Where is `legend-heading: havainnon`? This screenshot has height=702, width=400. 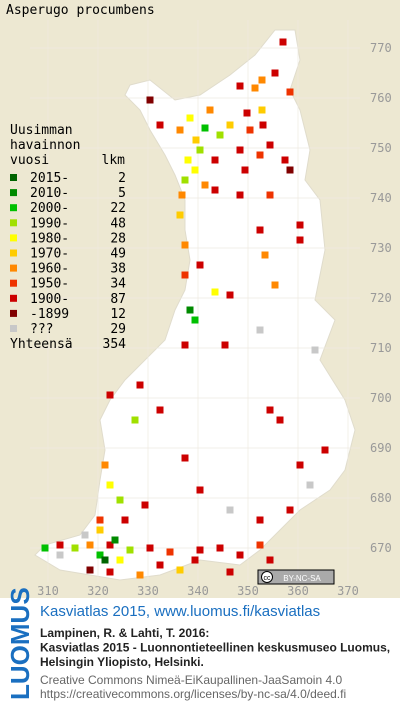
legend-heading: havainnon is located at coordinates (45, 145).